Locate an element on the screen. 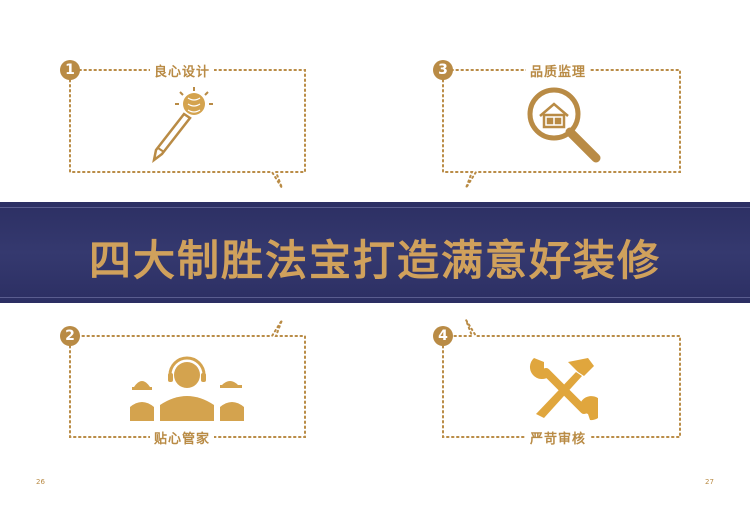 This screenshot has width=750, height=509. feature-box-4-outline is located at coordinates (561, 378).